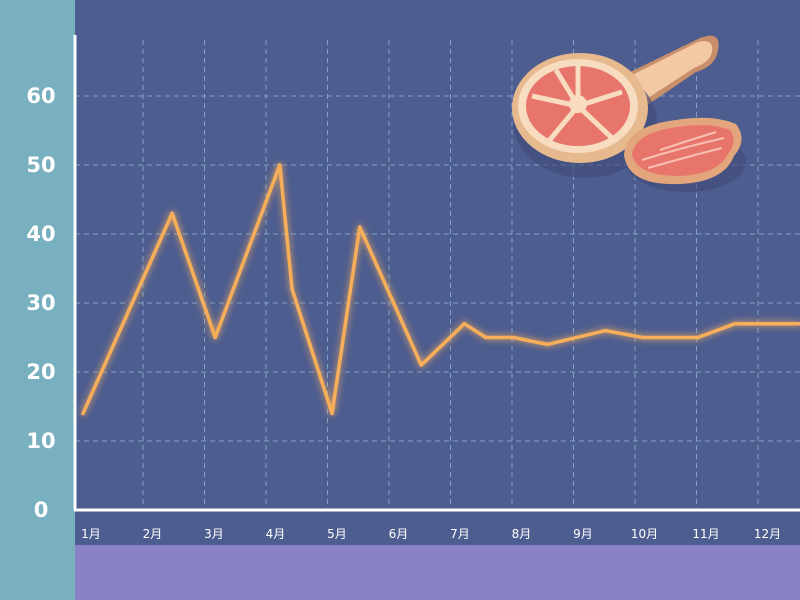 The height and width of the screenshot is (600, 800). Describe the element at coordinates (40, 372) in the screenshot. I see `y-tick-label: 20` at that location.